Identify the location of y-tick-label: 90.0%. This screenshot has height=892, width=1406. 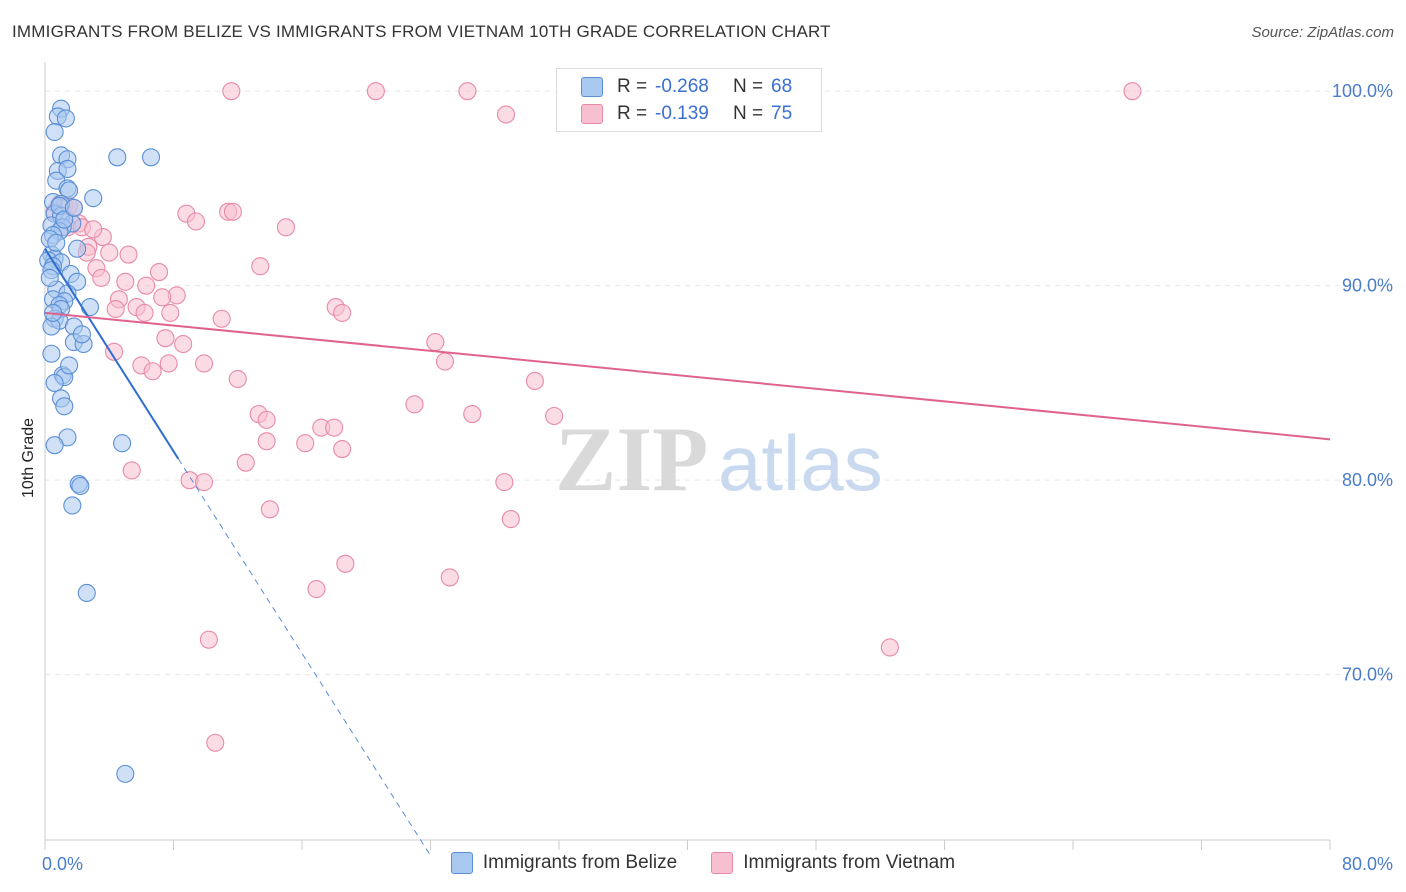
(1367, 286).